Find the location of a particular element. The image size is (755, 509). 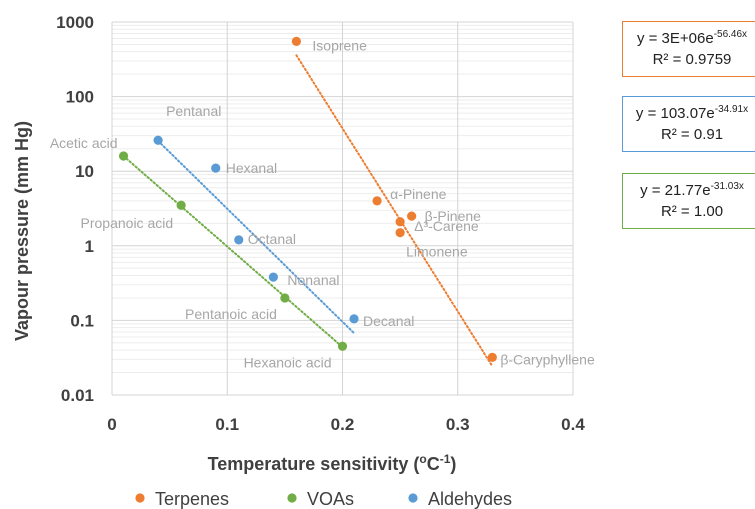

point-label: Isoprene is located at coordinates (339, 45).